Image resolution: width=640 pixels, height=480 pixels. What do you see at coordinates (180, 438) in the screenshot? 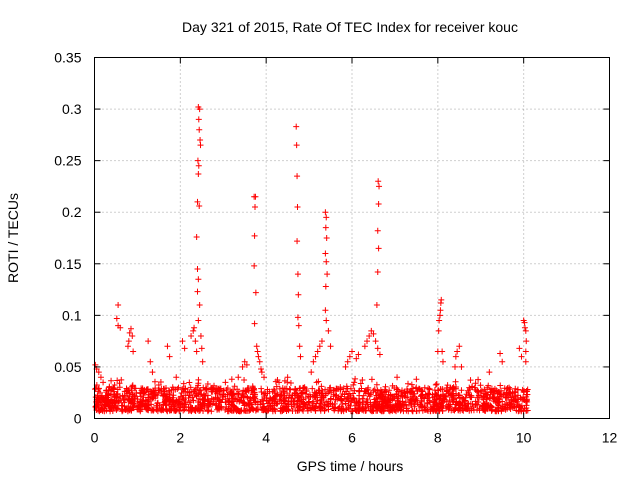
I see `x-tick-label: 2` at bounding box center [180, 438].